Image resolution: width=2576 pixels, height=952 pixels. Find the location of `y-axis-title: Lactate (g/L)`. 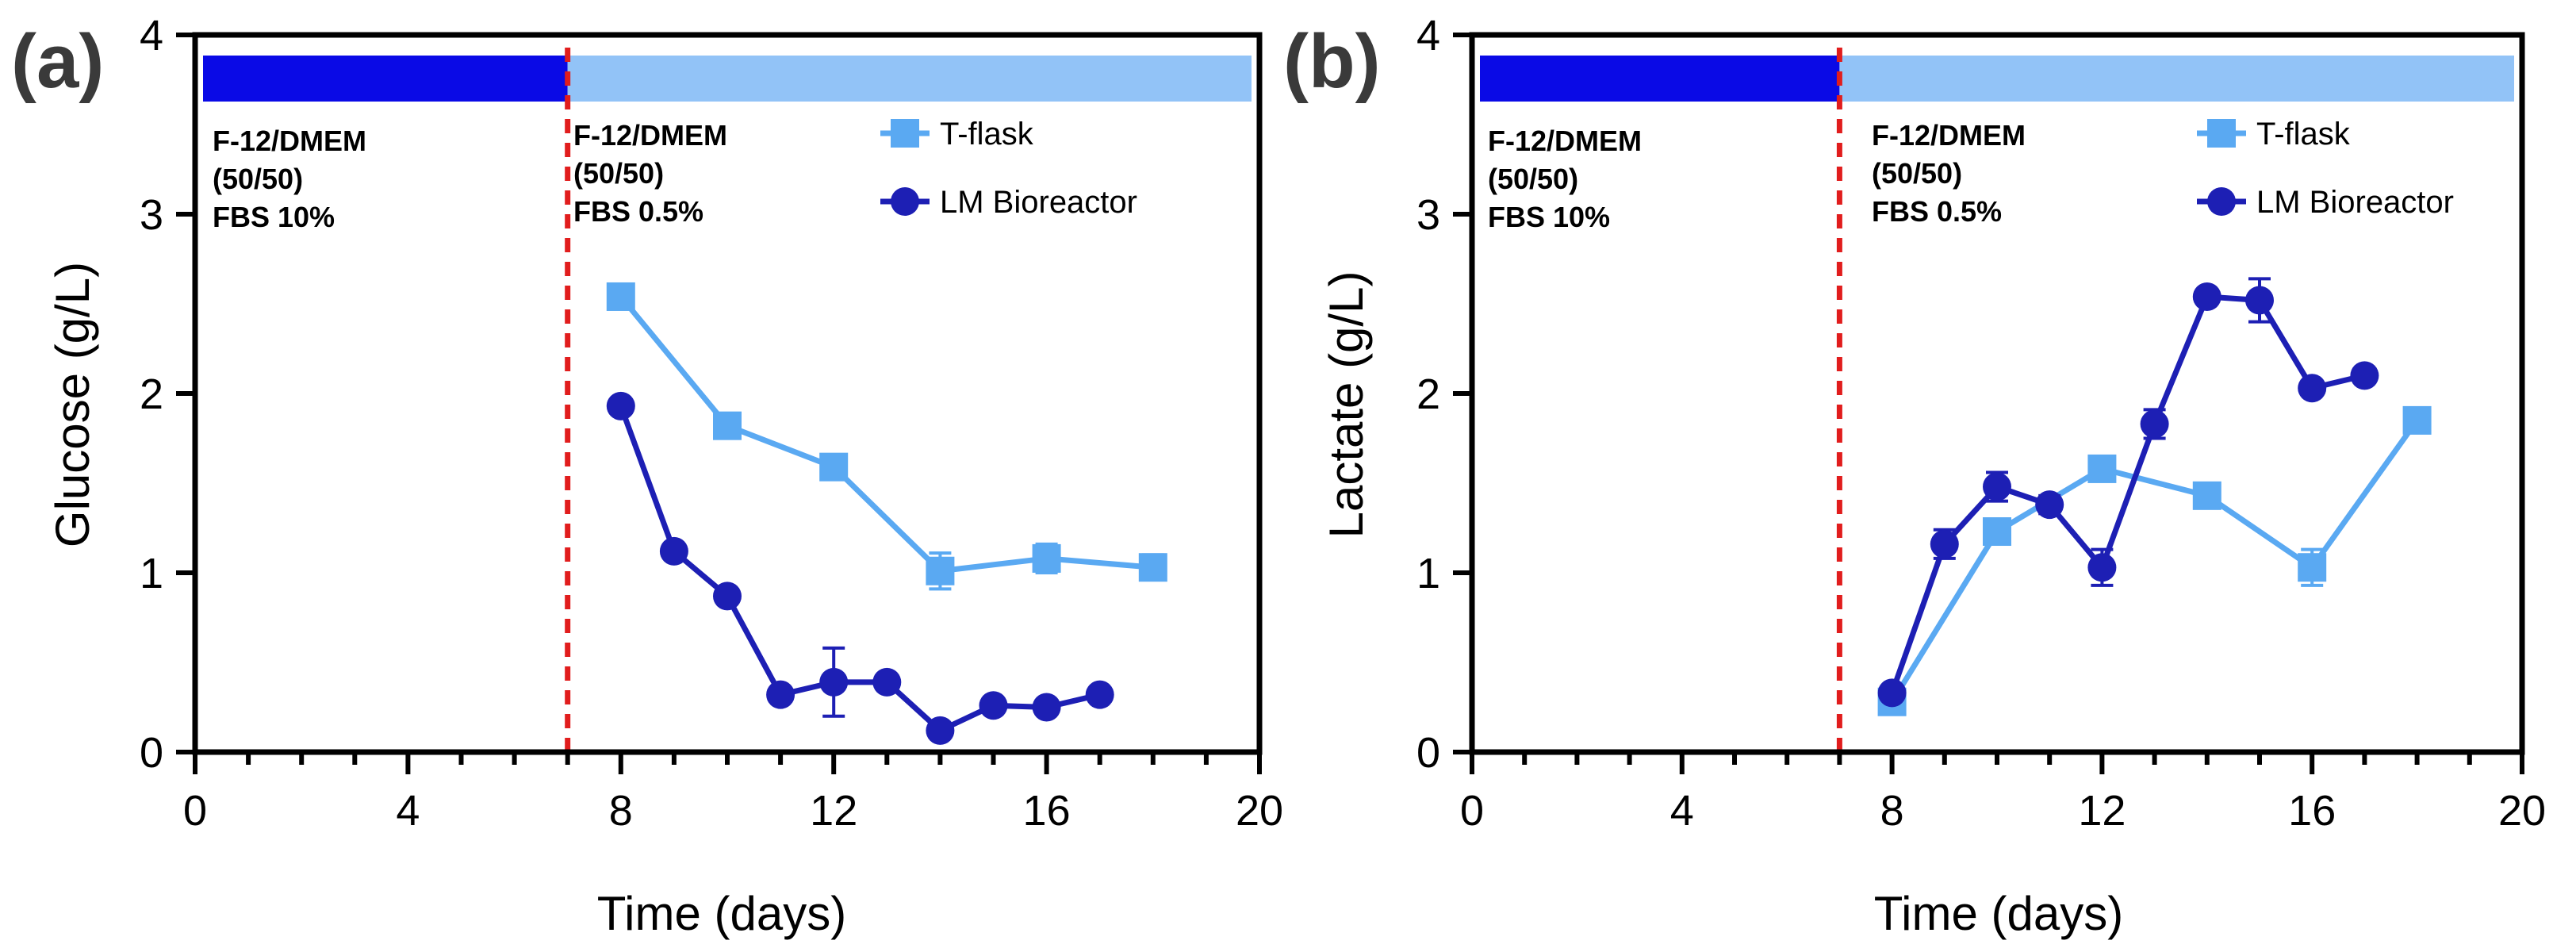

y-axis-title: Lactate (g/L) is located at coordinates (1347, 405).